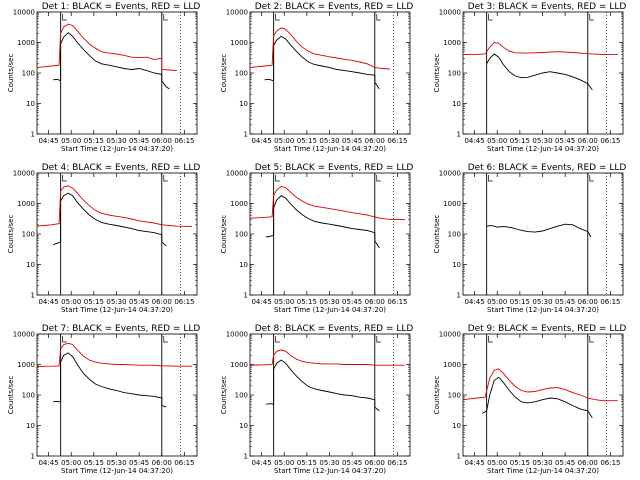  Describe the element at coordinates (121, 7) in the screenshot. I see `chart-title: Det 1: BLACK = Events, RED = LLD` at that location.